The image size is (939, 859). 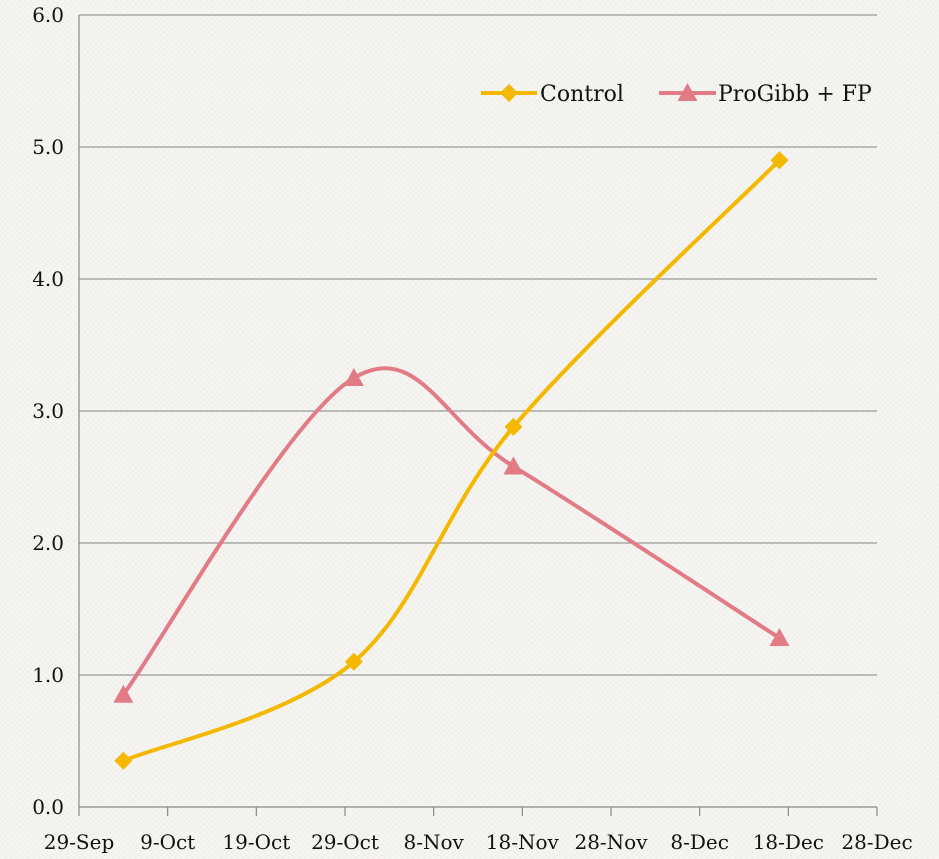 I want to click on x-tick-label: 18-Nov, so click(x=523, y=842).